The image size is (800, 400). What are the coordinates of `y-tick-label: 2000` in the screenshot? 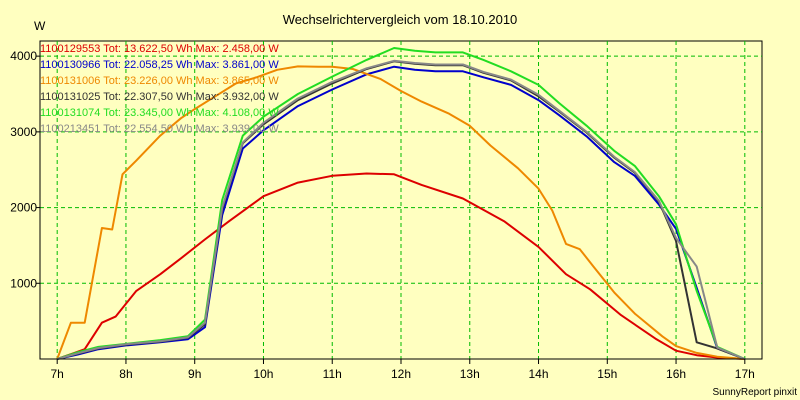 It's located at (23, 208).